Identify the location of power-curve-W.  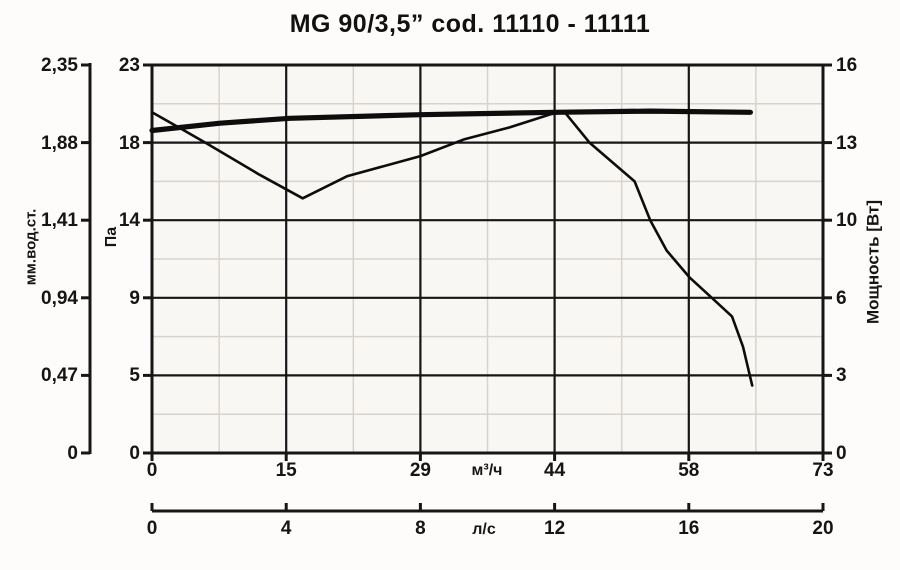
(451, 121).